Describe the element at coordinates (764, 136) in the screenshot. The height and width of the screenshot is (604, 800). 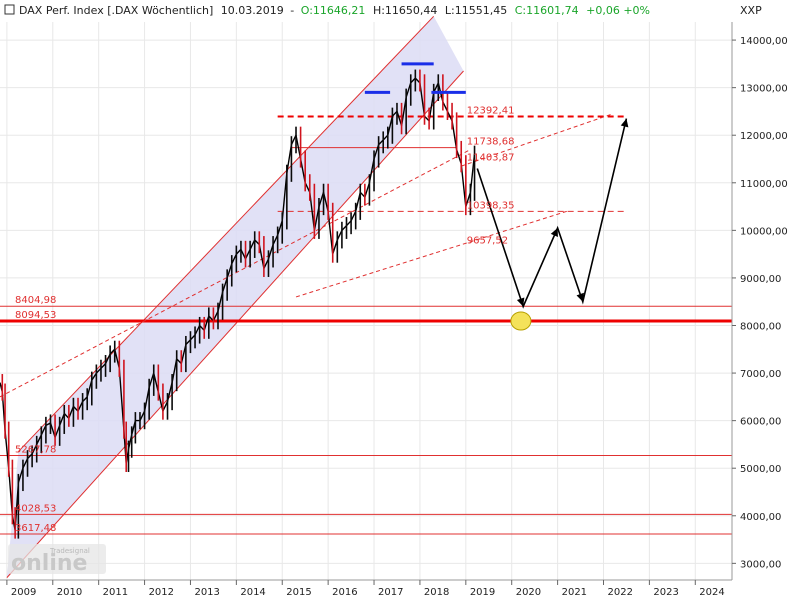
I see `y-tick-label: 12000,00` at that location.